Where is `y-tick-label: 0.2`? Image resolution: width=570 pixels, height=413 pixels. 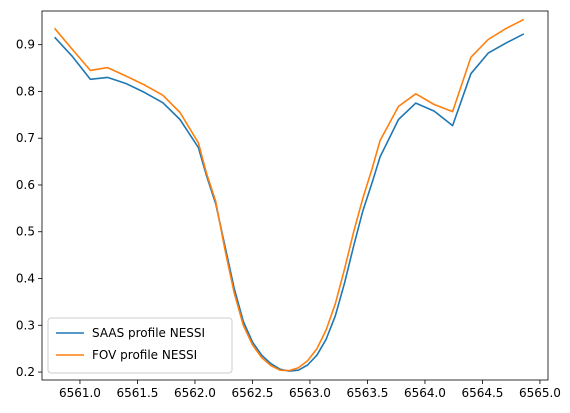 y-tick-label: 0.2 is located at coordinates (25, 372).